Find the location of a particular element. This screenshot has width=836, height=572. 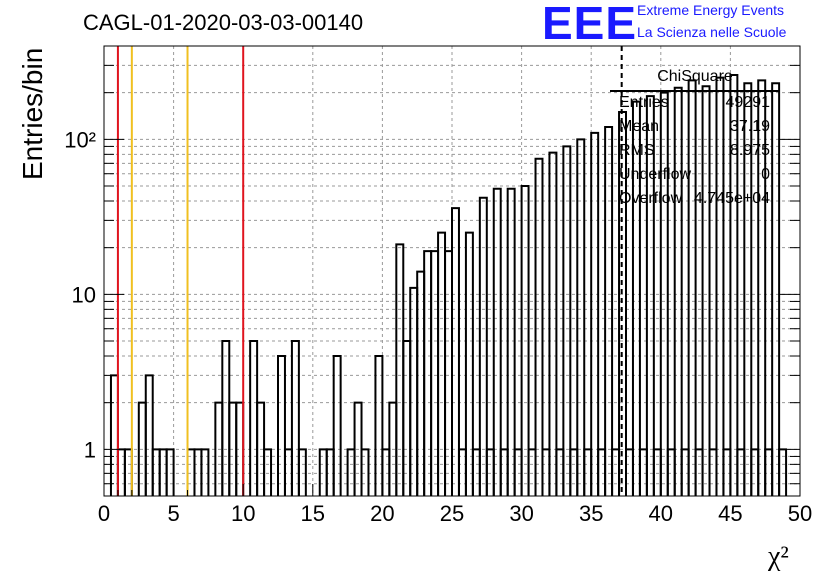

x-tick-label: 30 is located at coordinates (521, 513).